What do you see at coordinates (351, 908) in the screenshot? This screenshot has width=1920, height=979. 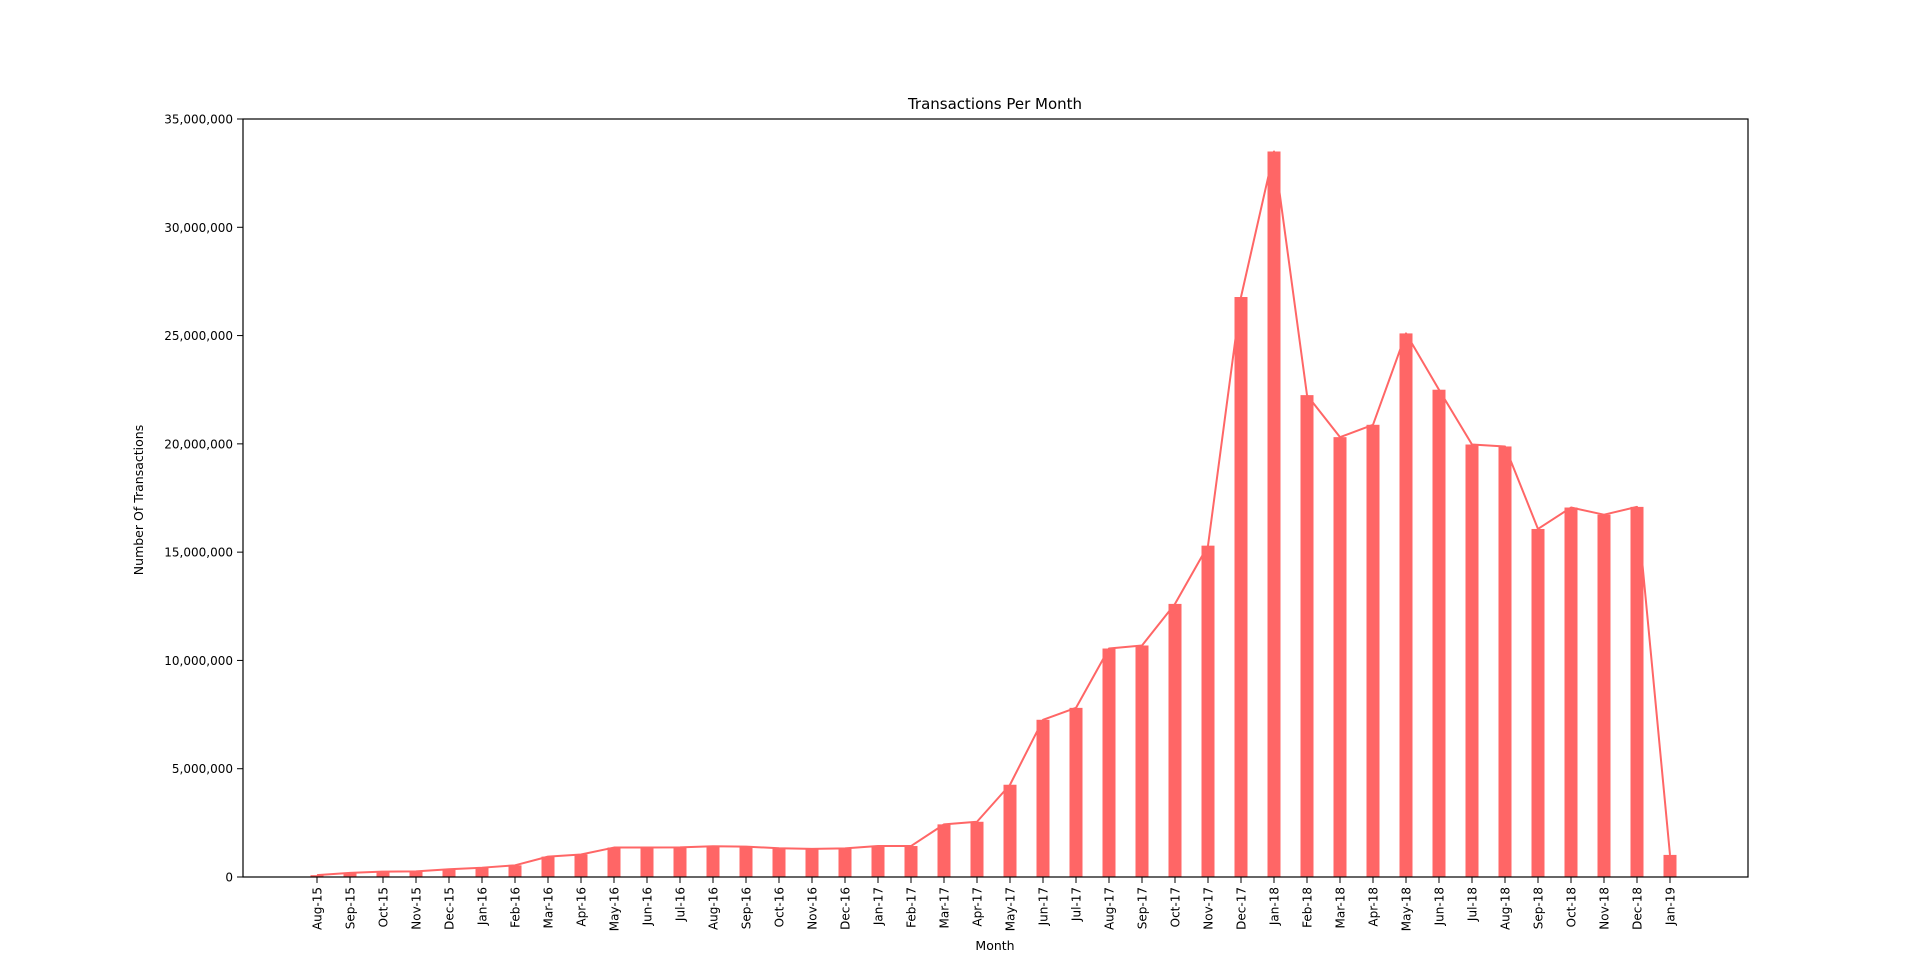 I see `x-tick-label: Sep-15` at bounding box center [351, 908].